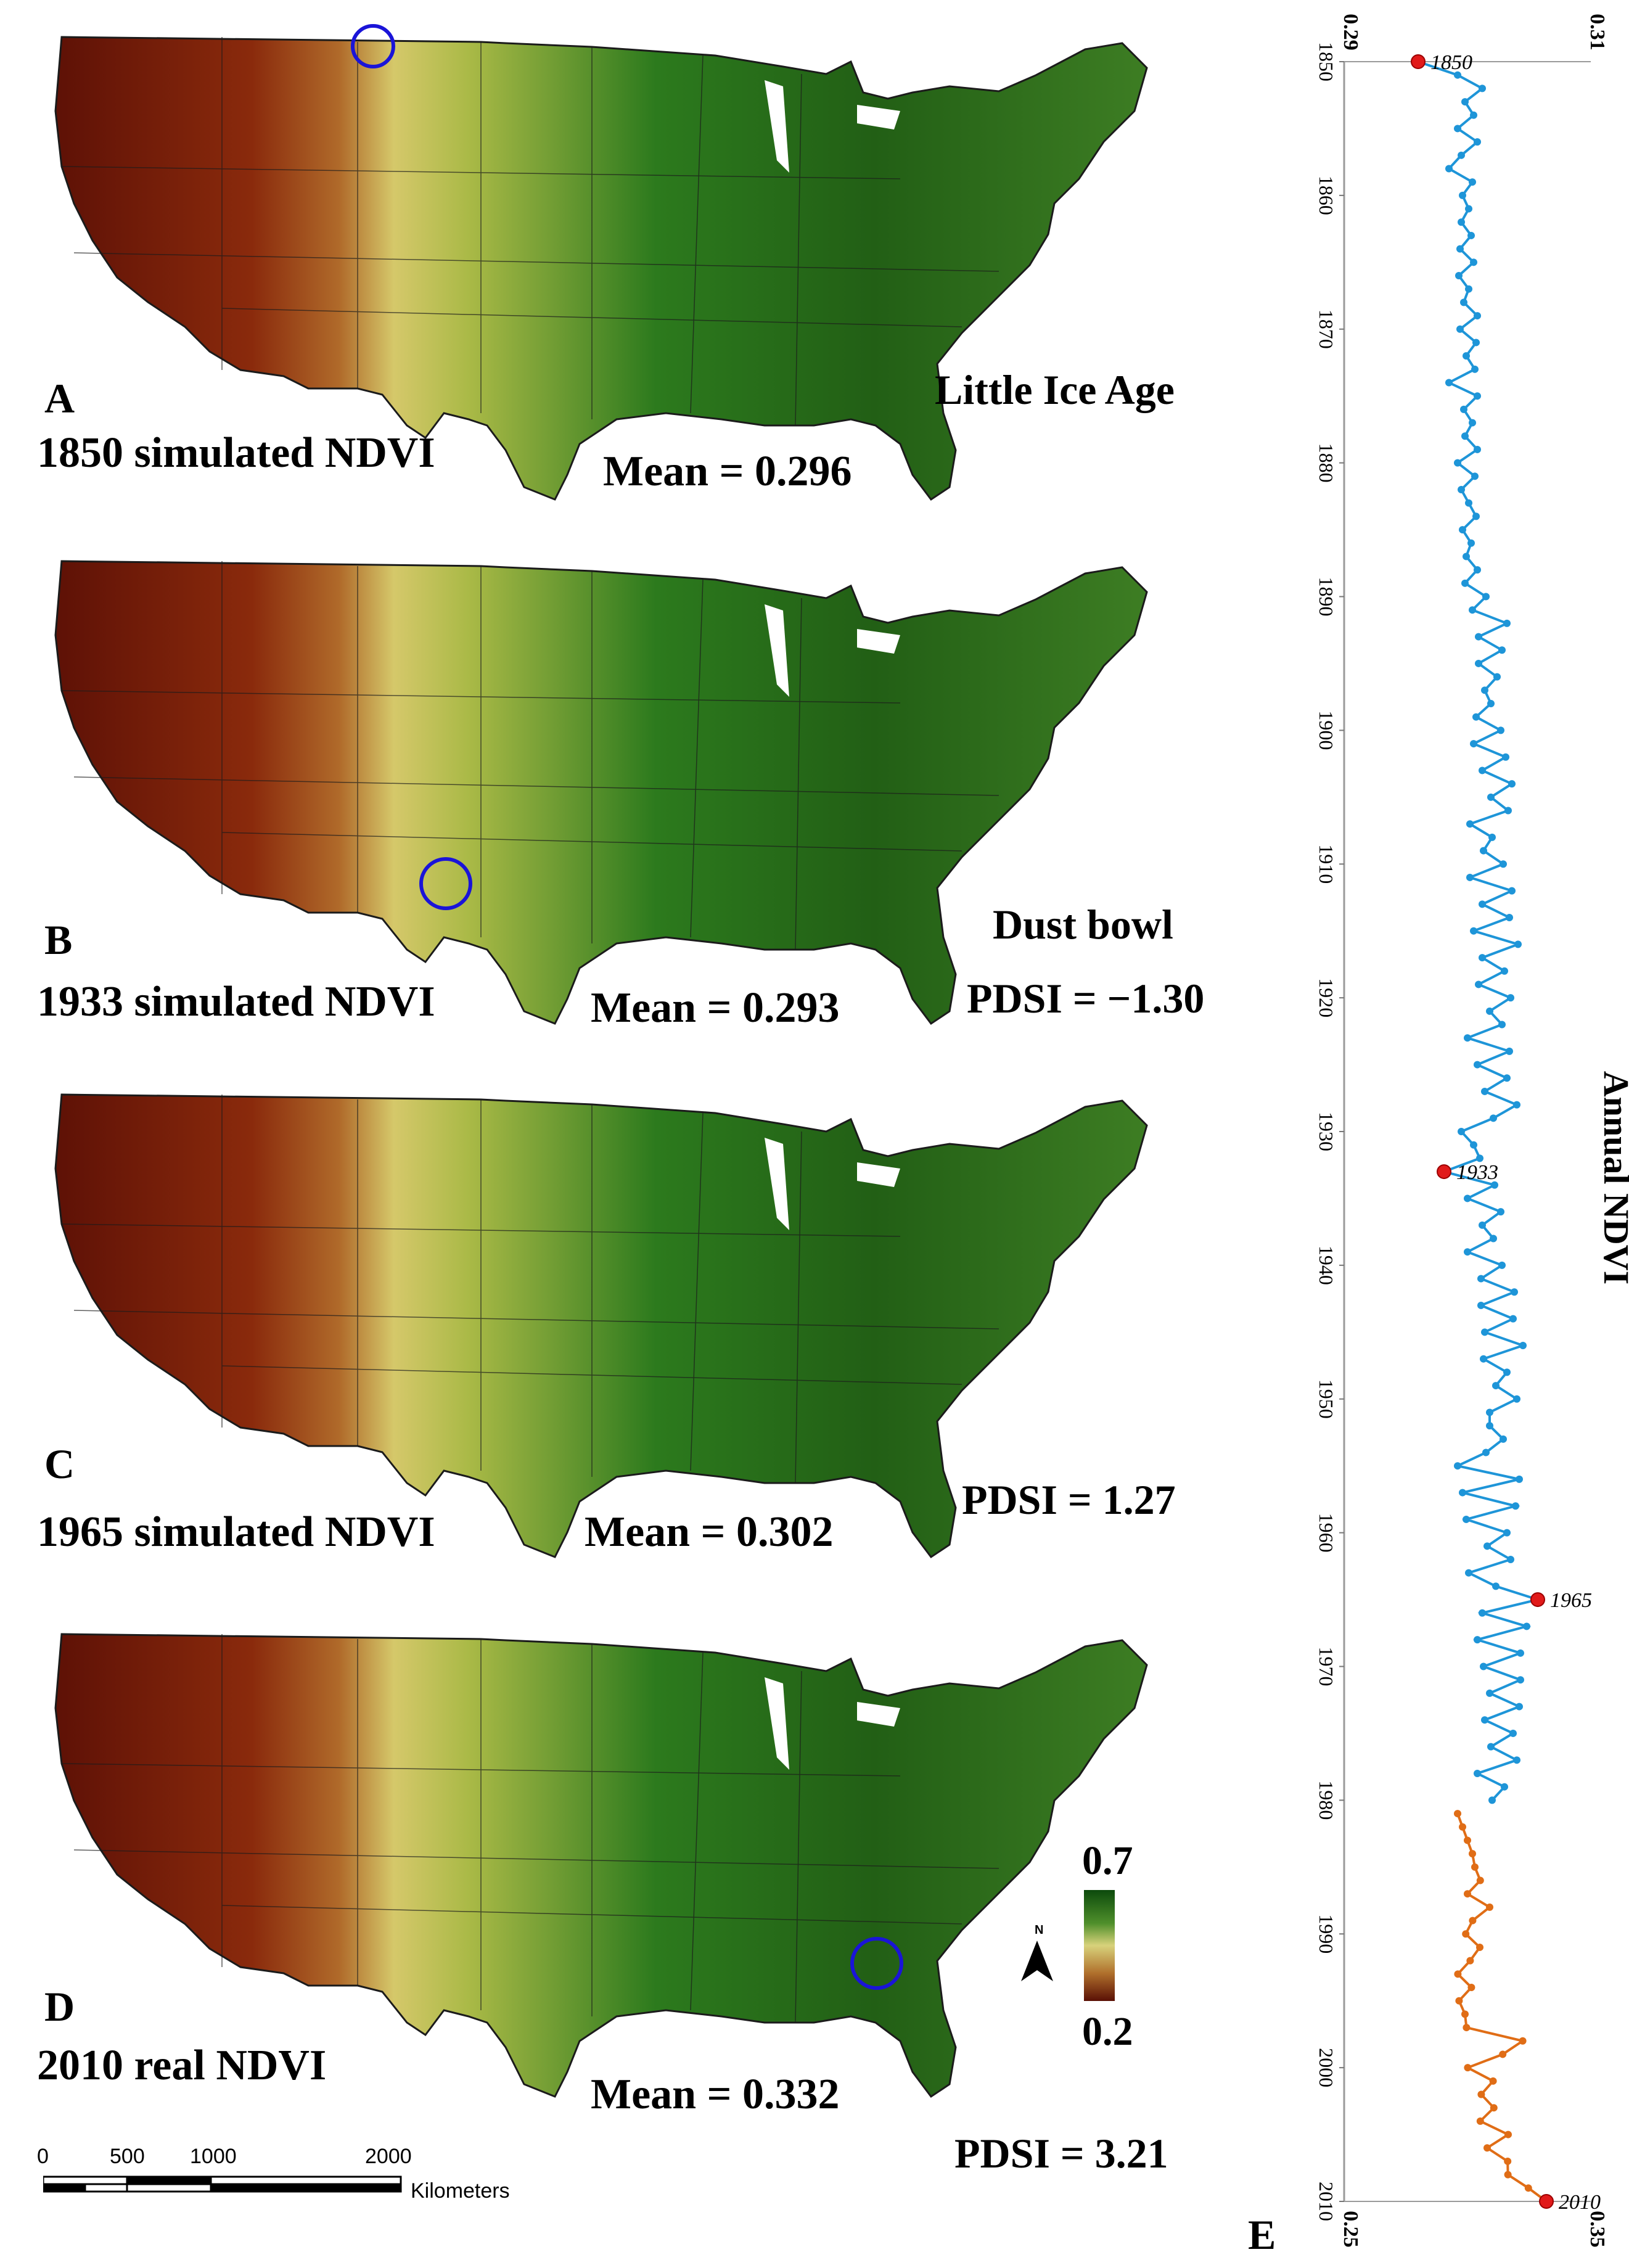  I want to click on colorbar, so click(1099, 1945).